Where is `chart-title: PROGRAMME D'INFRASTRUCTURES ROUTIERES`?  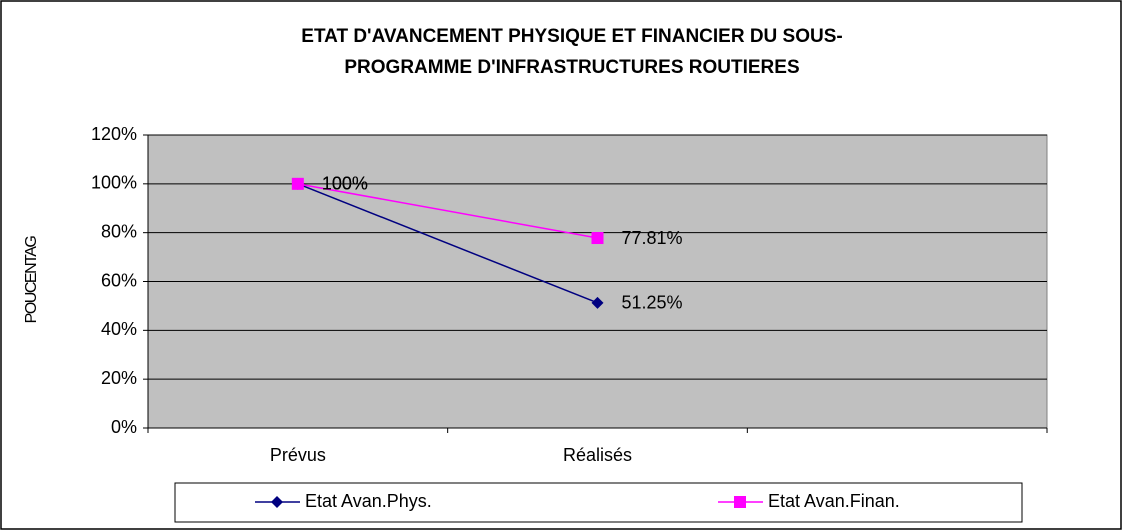
chart-title: PROGRAMME D'INFRASTRUCTURES ROUTIERES is located at coordinates (571, 67).